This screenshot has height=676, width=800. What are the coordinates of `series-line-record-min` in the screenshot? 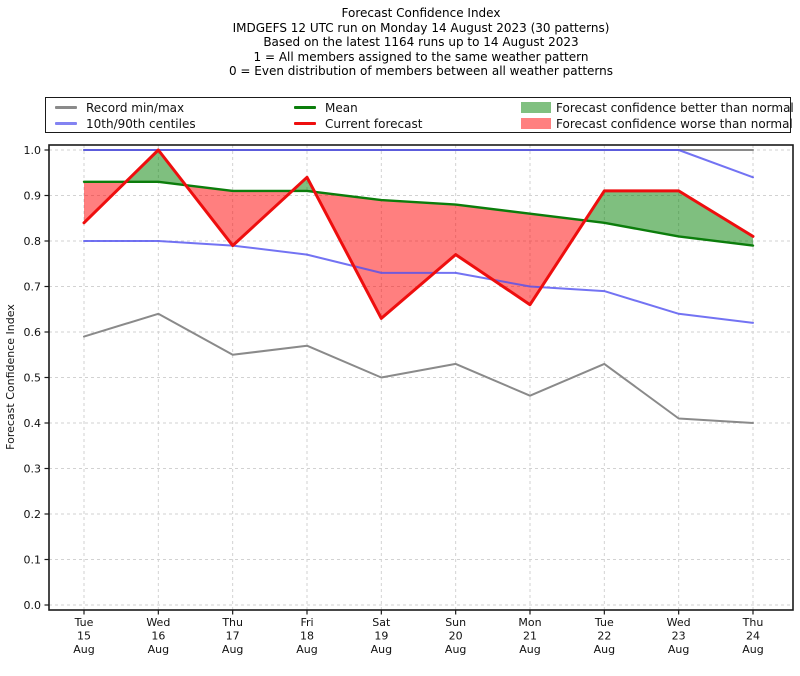 It's located at (418, 368).